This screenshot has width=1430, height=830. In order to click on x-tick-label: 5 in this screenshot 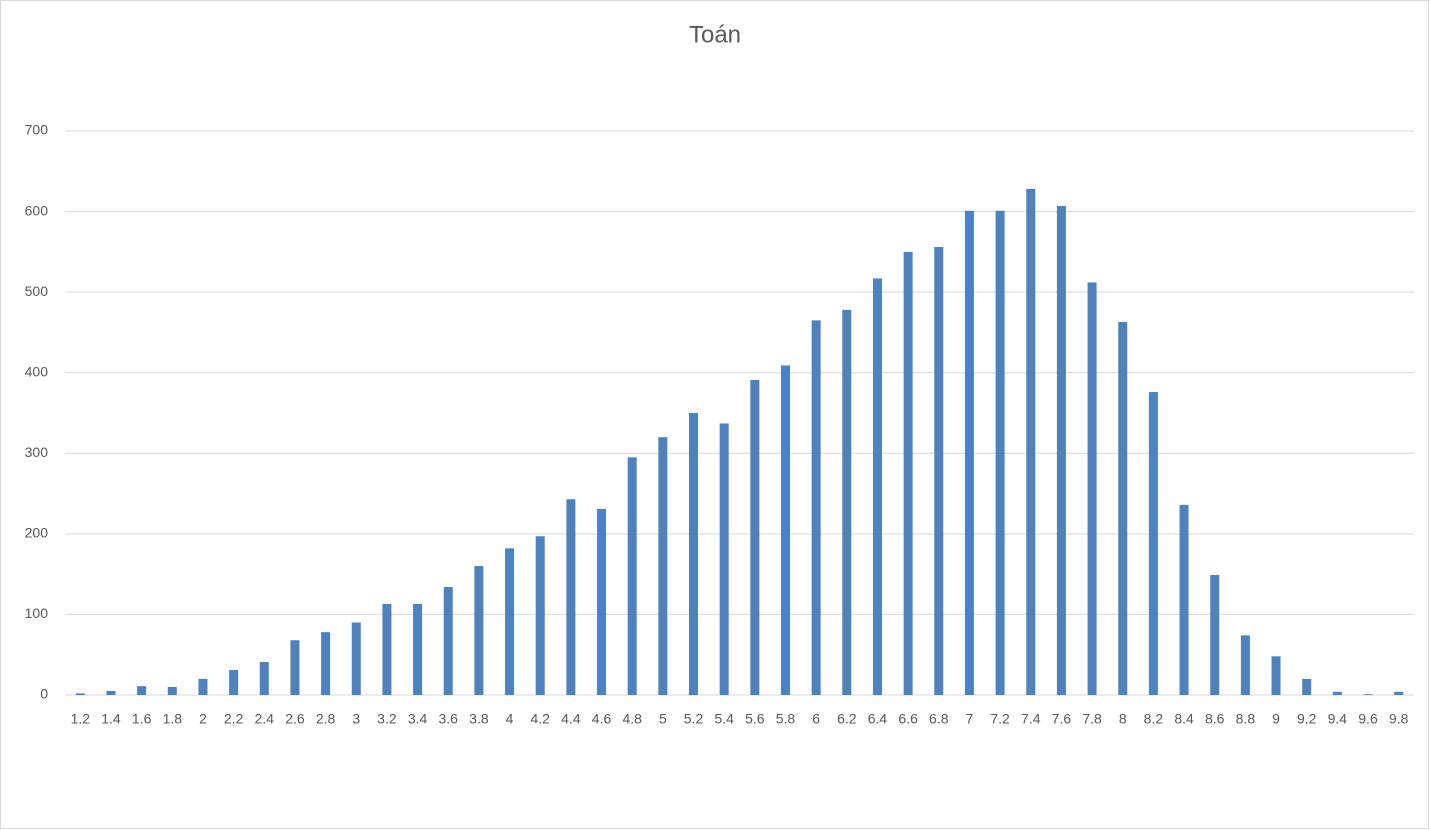, I will do `click(663, 719)`.